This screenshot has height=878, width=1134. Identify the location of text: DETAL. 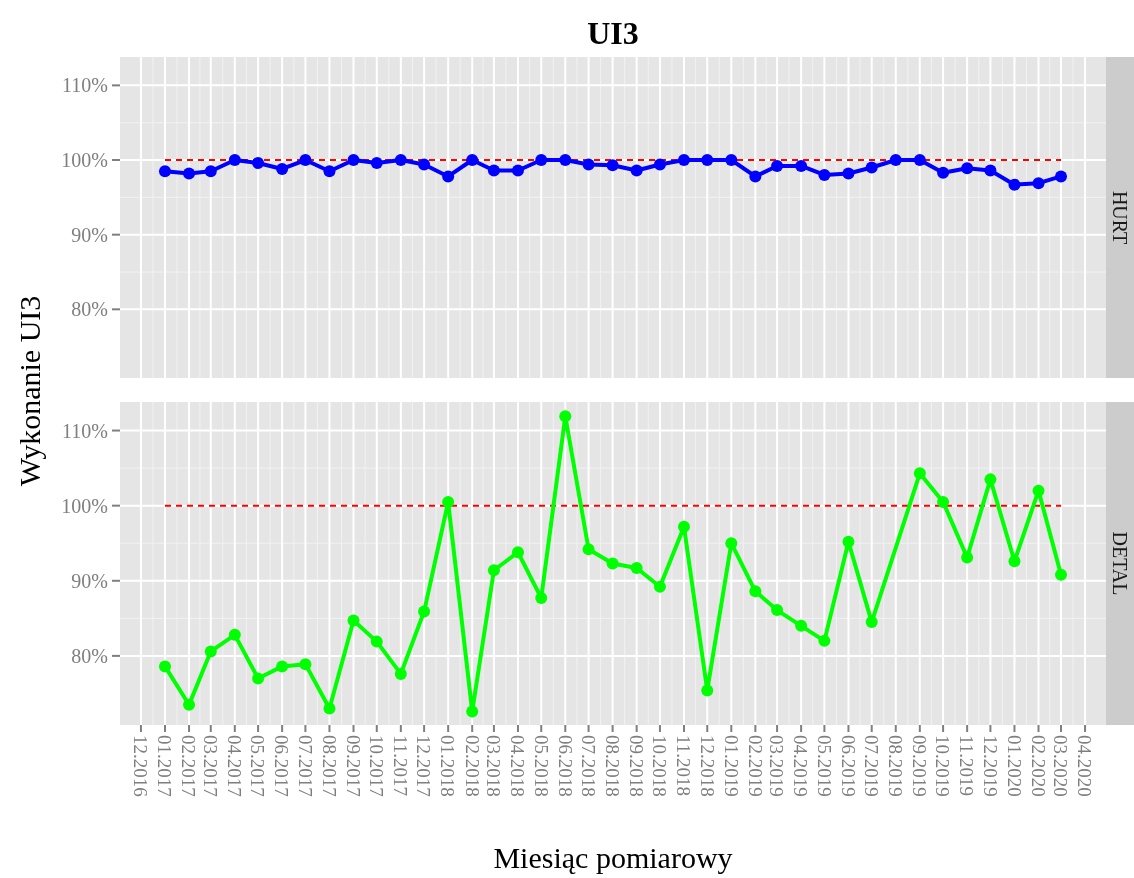
(1120, 563).